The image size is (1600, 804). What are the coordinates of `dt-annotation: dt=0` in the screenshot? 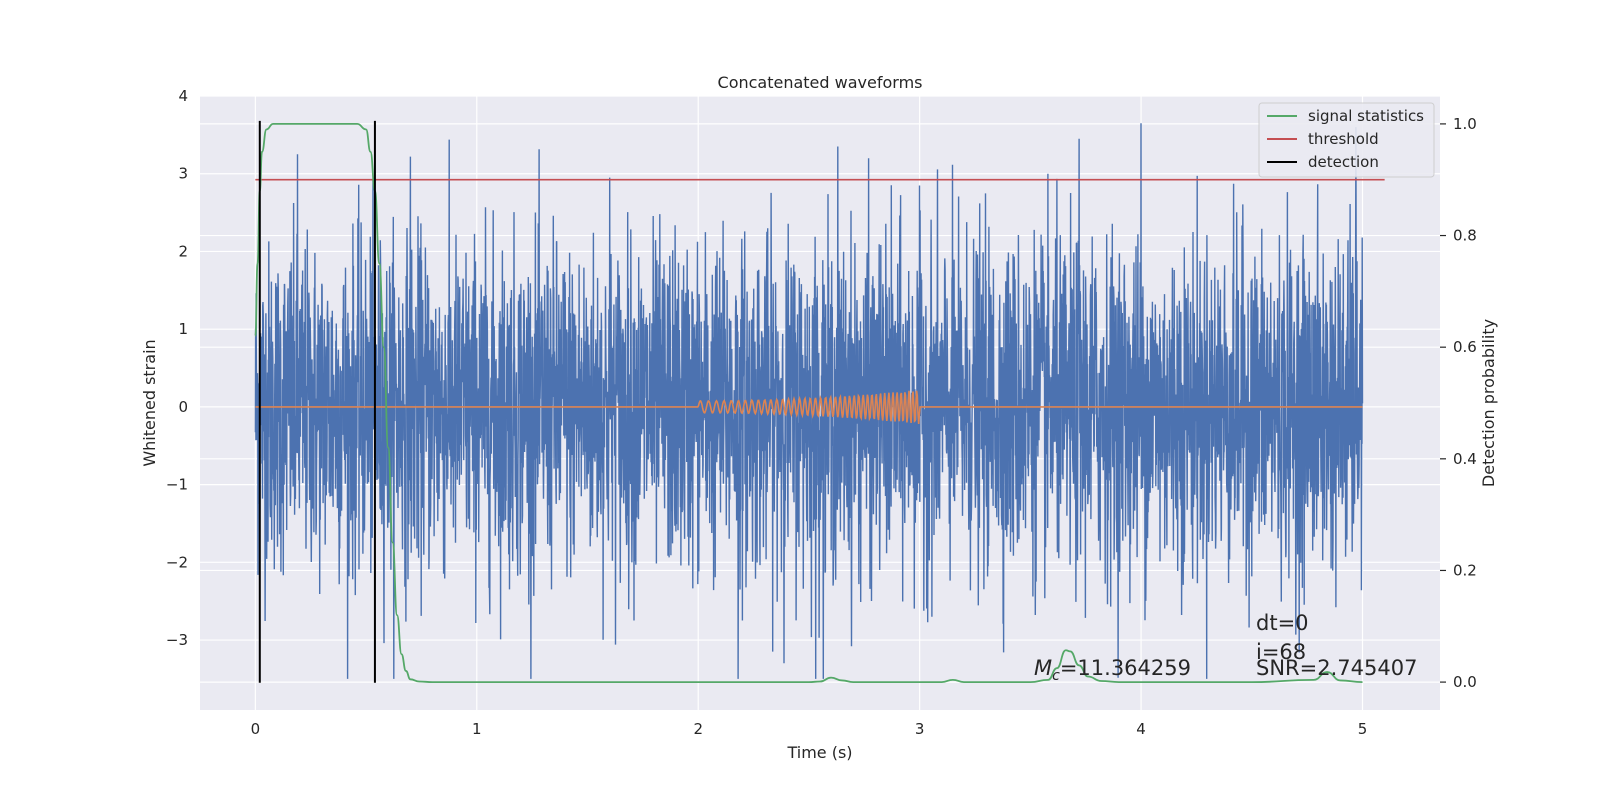 It's located at (1282, 623).